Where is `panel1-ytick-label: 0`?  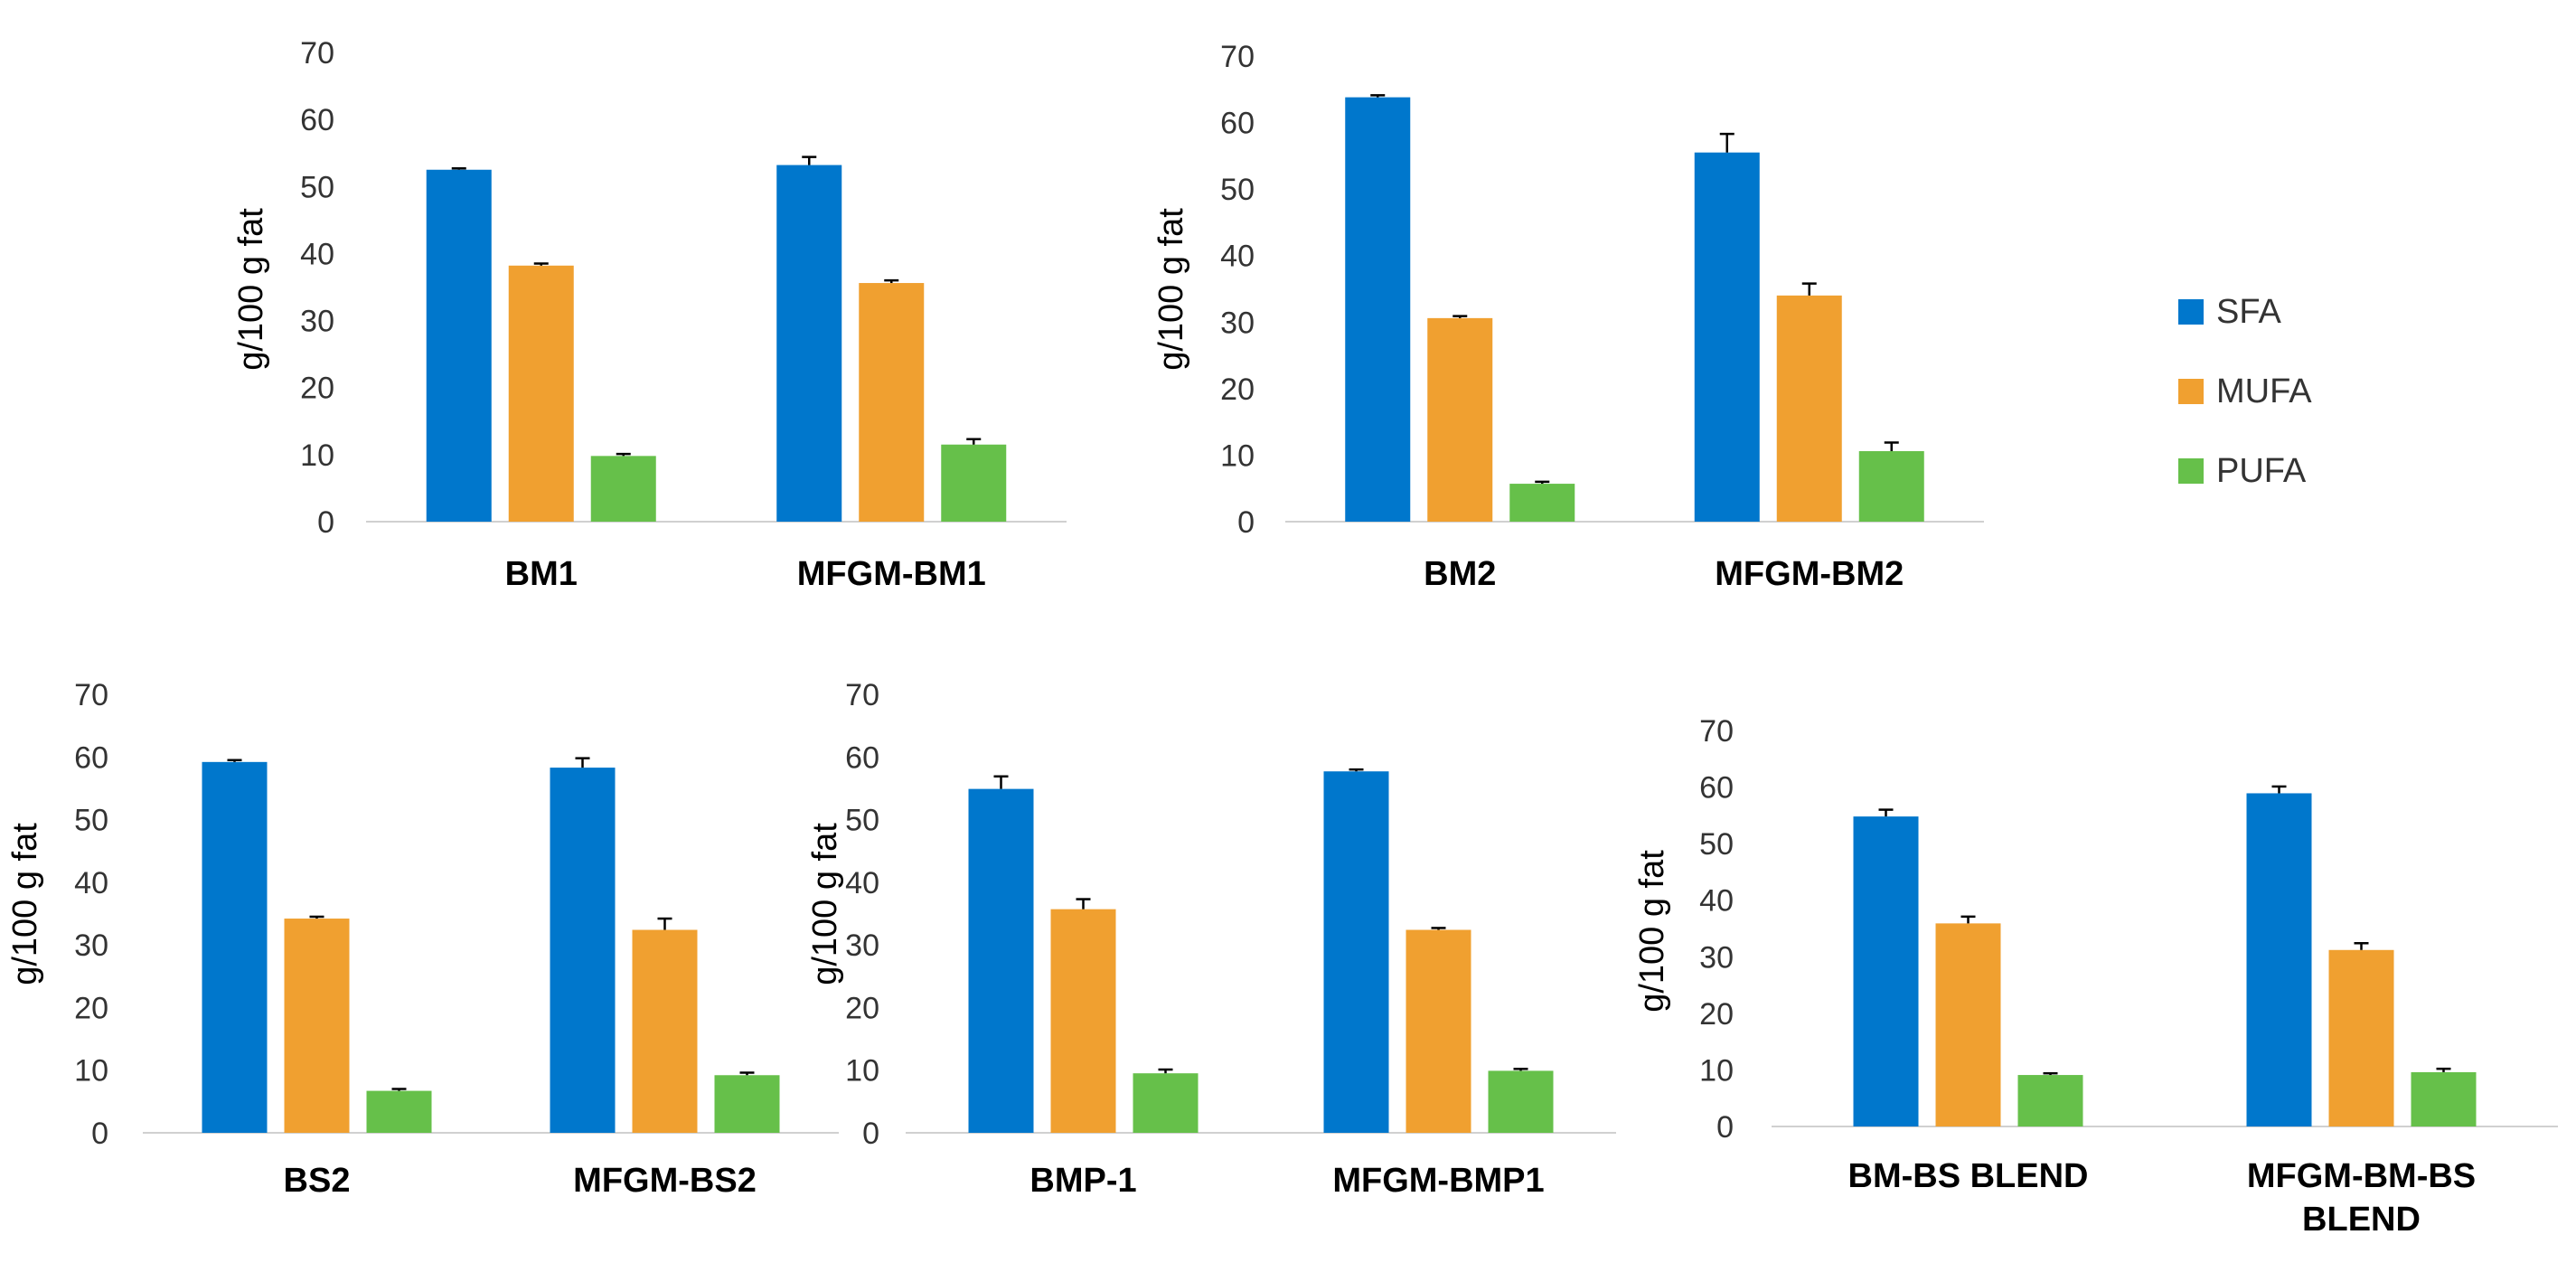 panel1-ytick-label: 0 is located at coordinates (326, 522).